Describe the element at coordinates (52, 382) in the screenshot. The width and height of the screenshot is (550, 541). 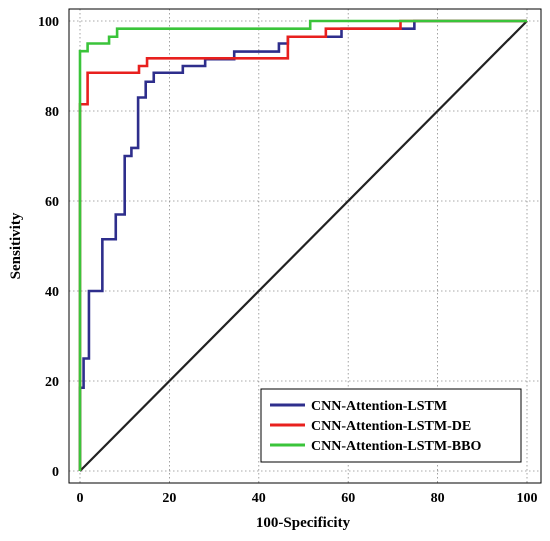
I see `y-tick-label: 20` at that location.